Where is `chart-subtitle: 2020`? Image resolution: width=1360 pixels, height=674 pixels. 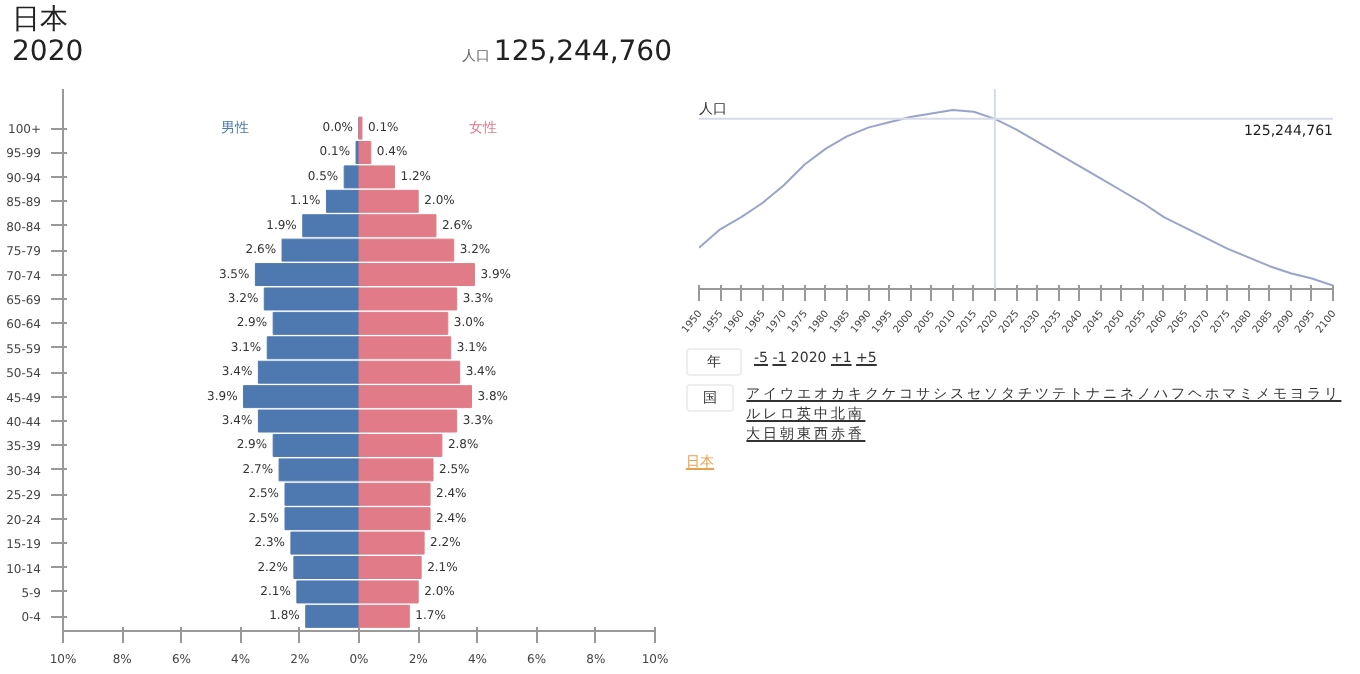 chart-subtitle: 2020 is located at coordinates (48, 54).